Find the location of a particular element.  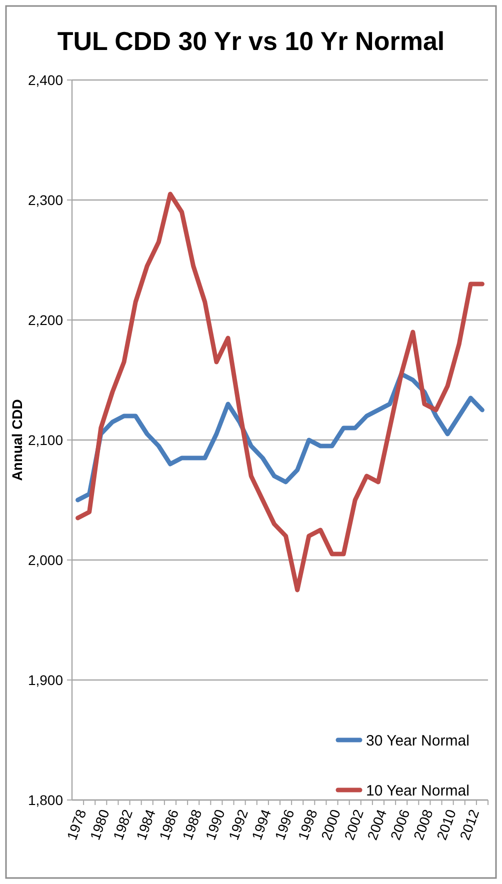

x-tick-label: 1998 is located at coordinates (307, 824).